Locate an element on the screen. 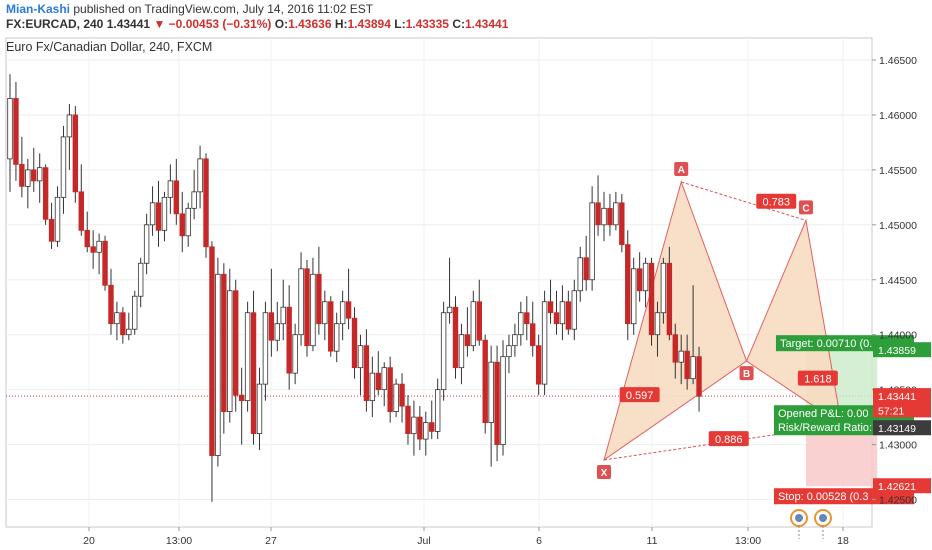 Image resolution: width=932 pixels, height=550 pixels. author-link: Mian-Kashi is located at coordinates (38, 9).